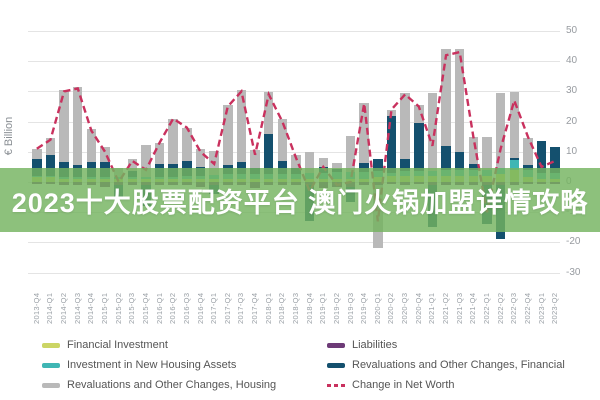 The height and width of the screenshot is (400, 600). I want to click on x-tick-label: 2020-Q4, so click(418, 308).